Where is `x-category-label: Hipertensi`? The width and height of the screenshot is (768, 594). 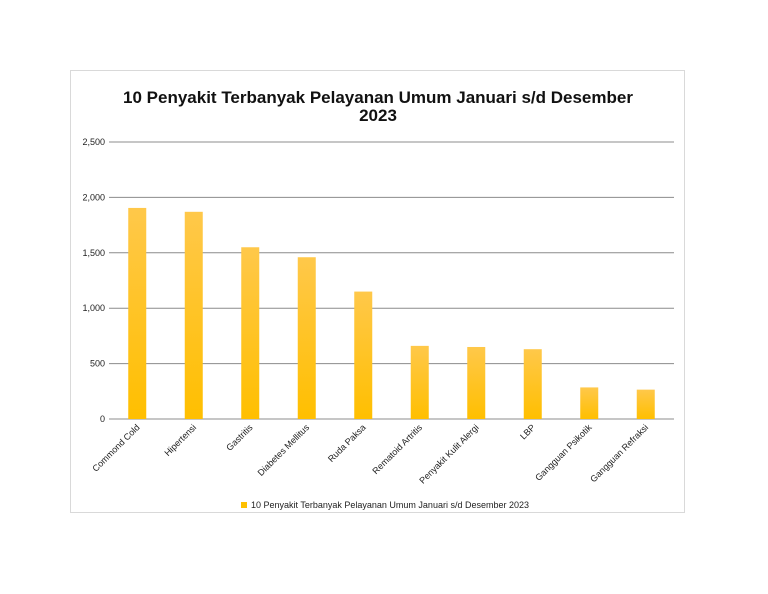 x-category-label: Hipertensi is located at coordinates (180, 440).